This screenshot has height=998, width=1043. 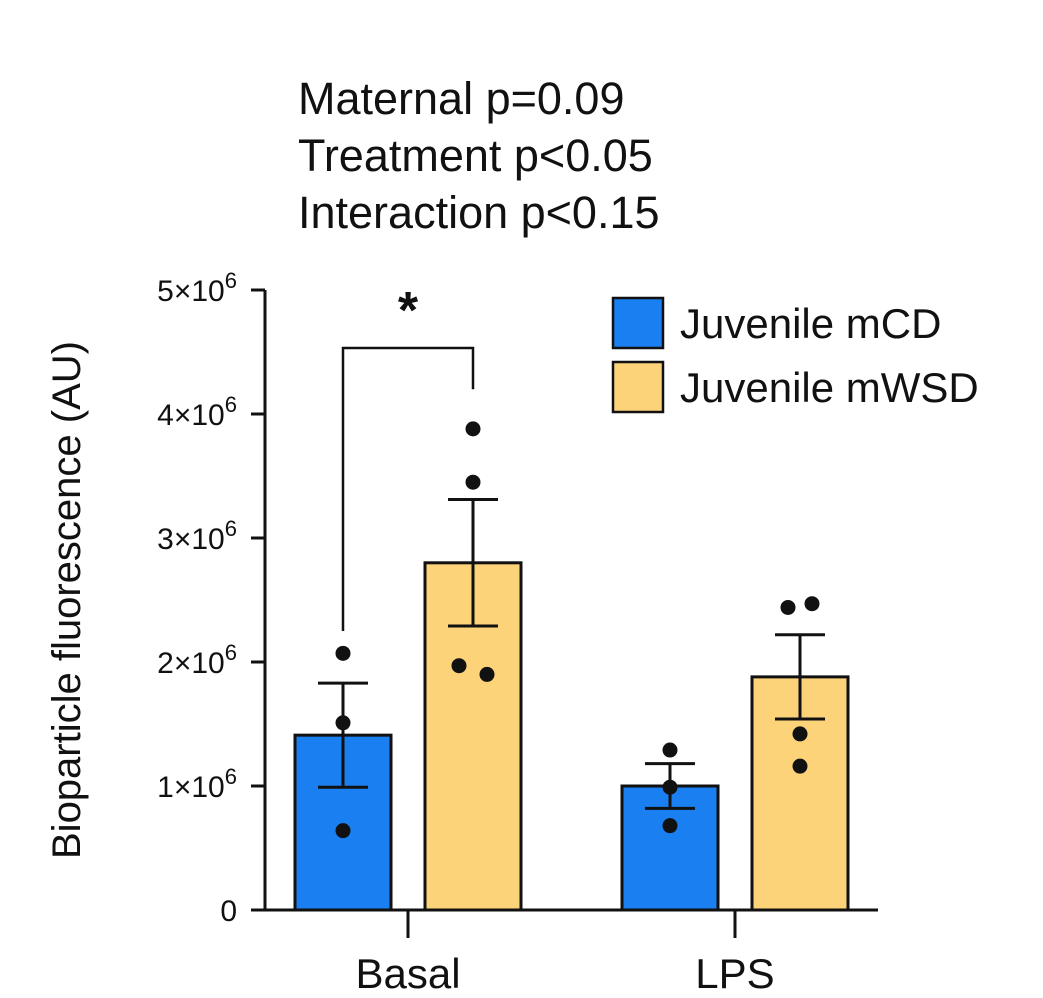 I want to click on y-tick-label: 5×10⁶, so click(x=197, y=288).